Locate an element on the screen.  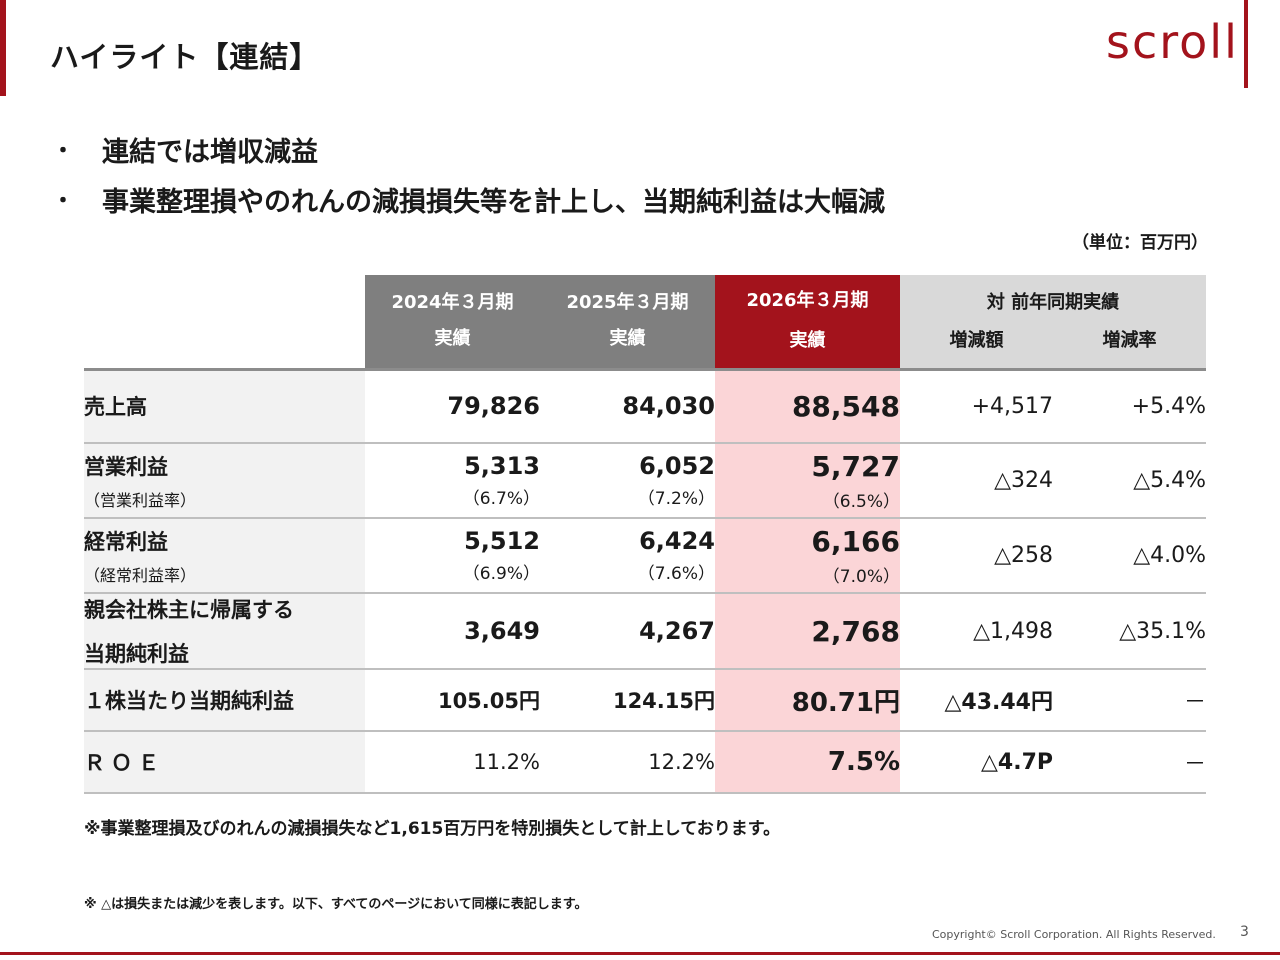
header-yoy-rate: 増減率 is located at coordinates (1129, 341).